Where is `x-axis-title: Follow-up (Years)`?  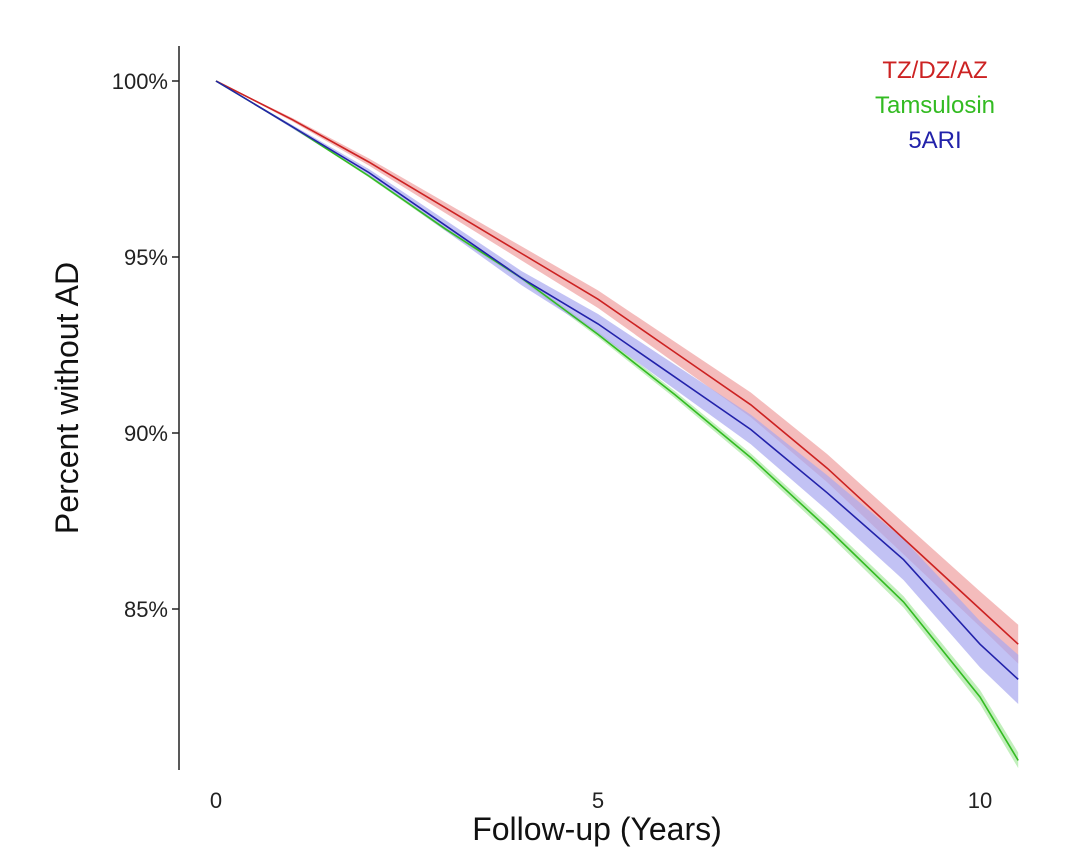
x-axis-title: Follow-up (Years) is located at coordinates (597, 829).